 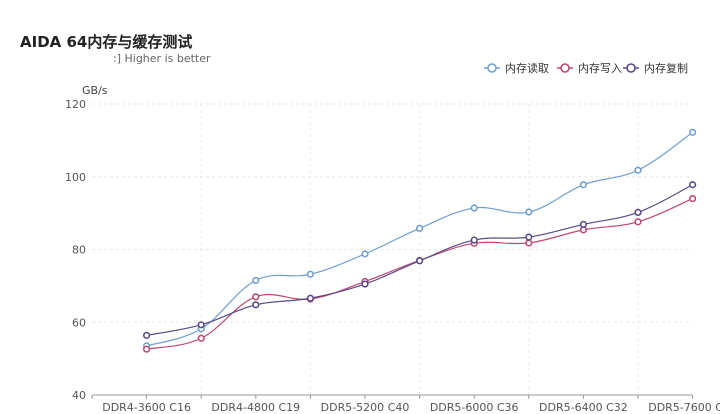 What do you see at coordinates (583, 407) in the screenshot?
I see `x-tick-label: DDR5-6400 C32` at bounding box center [583, 407].